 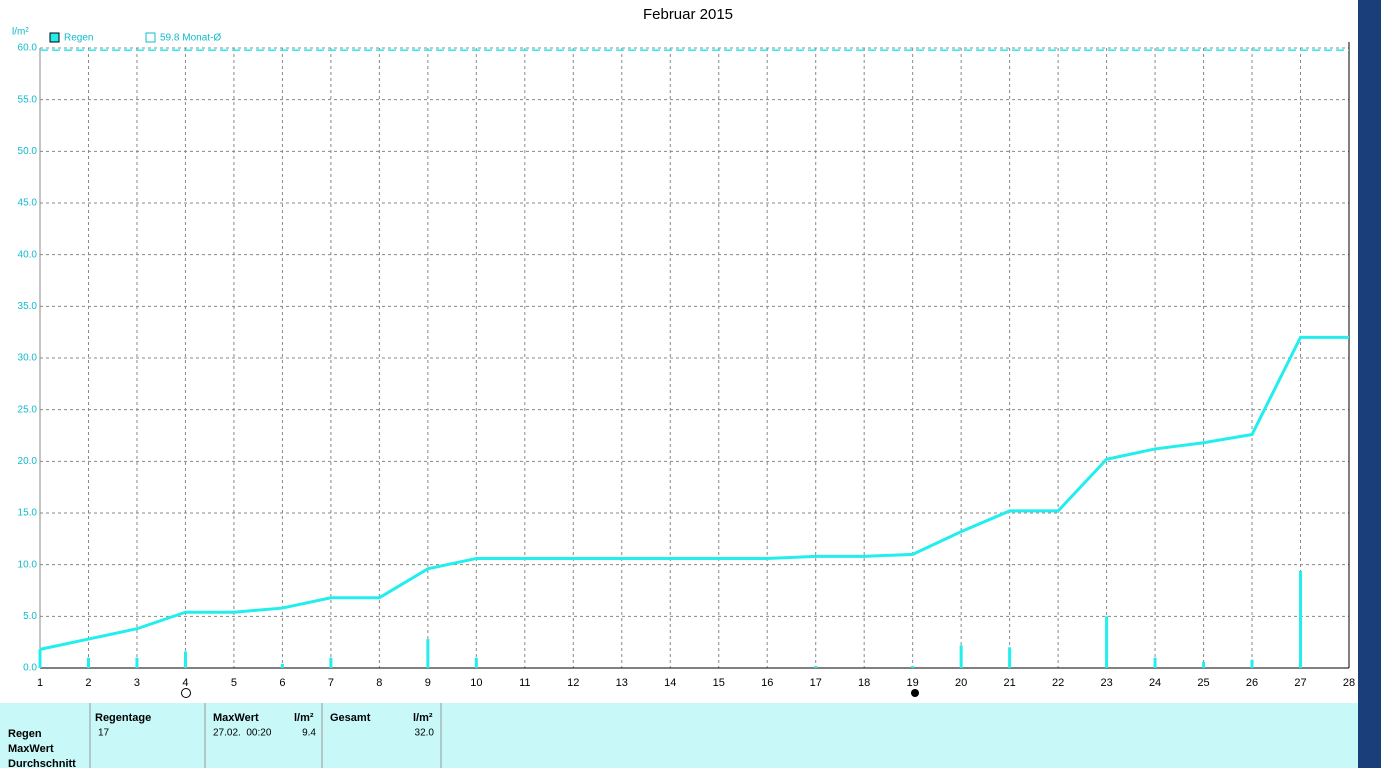 I want to click on x-tick-label: 27, so click(x=1300, y=683).